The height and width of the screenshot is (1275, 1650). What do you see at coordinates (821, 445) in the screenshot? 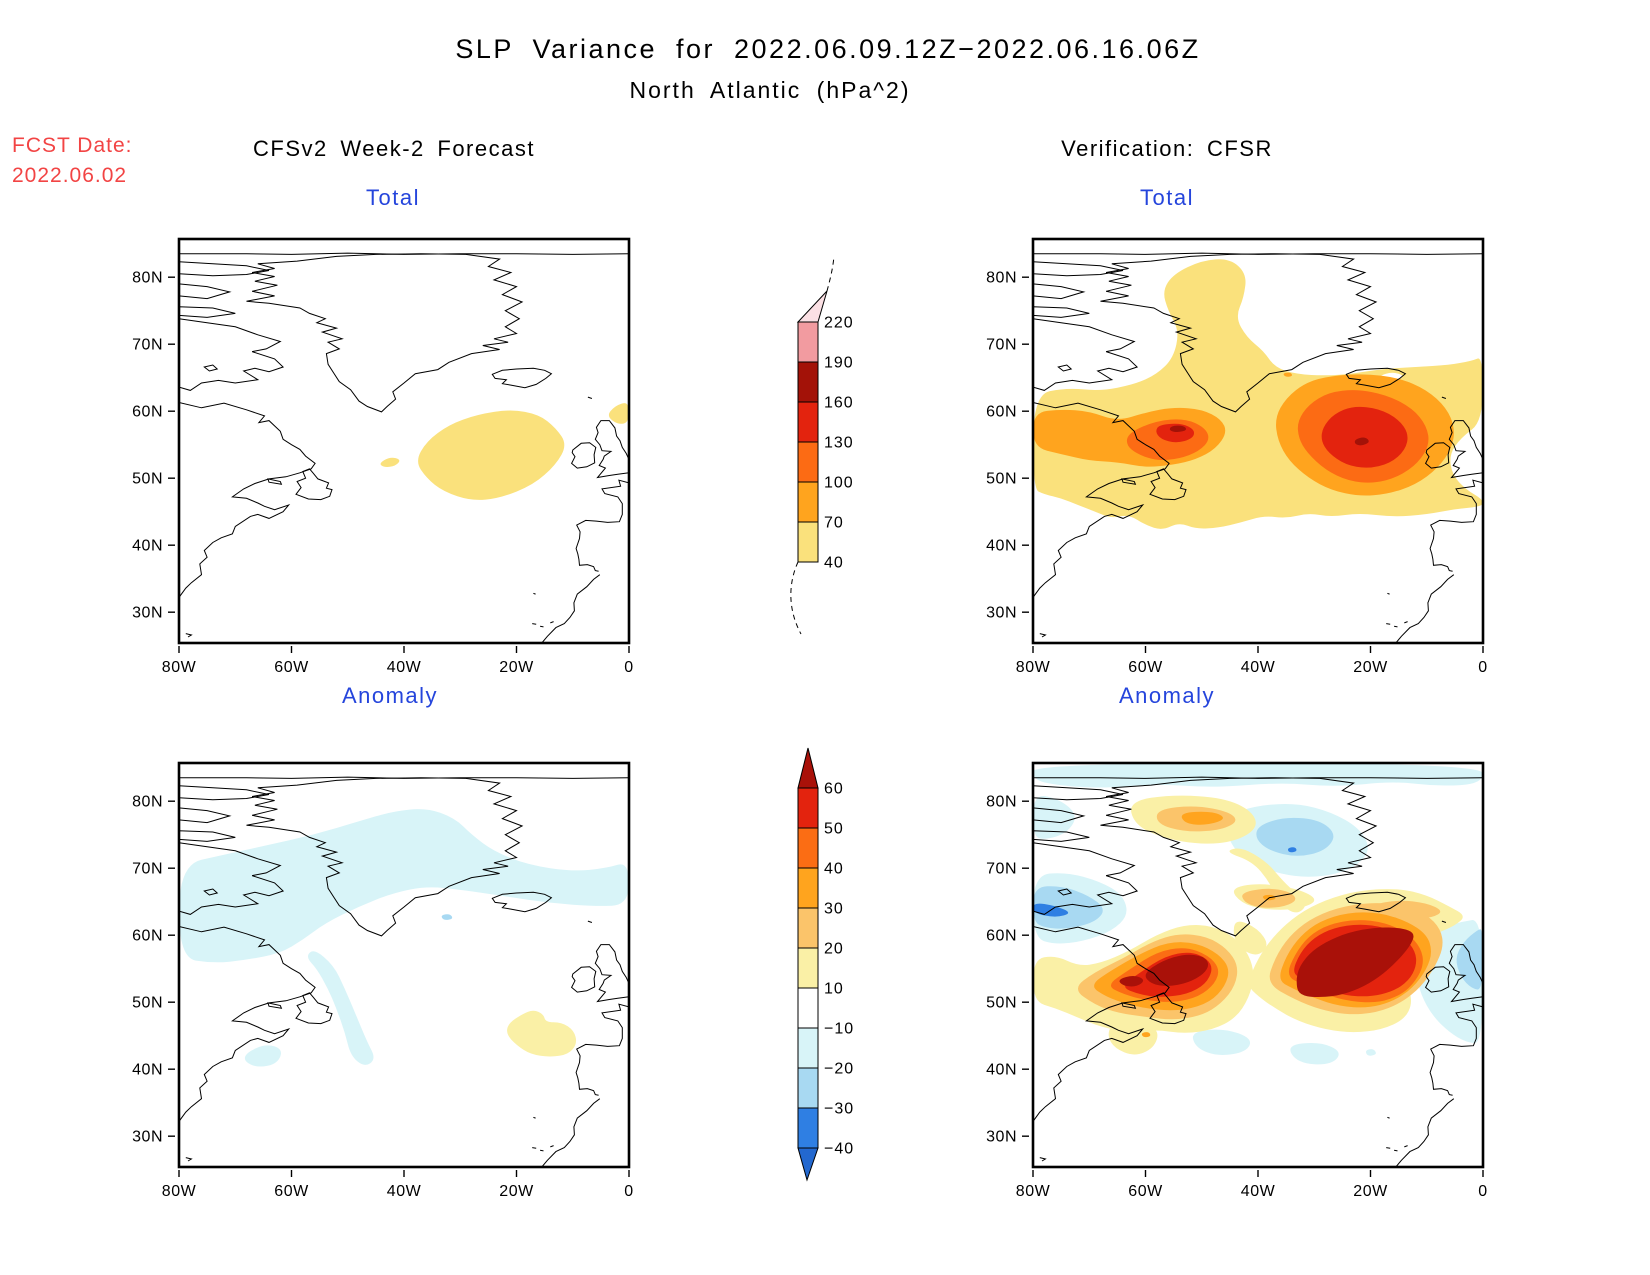
I see `colorbar-total: 220 190 160 130 100 70 40` at bounding box center [821, 445].